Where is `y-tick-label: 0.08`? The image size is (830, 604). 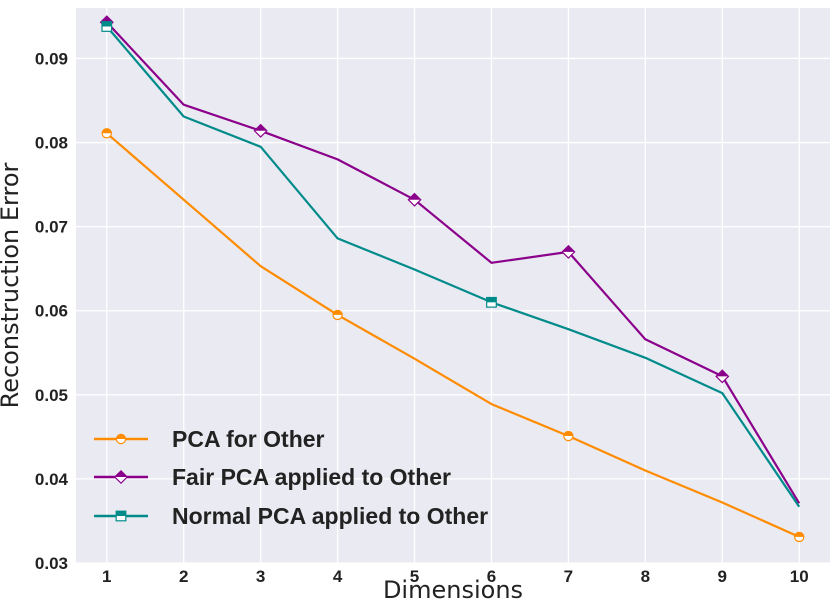
y-tick-label: 0.08 is located at coordinates (51, 143).